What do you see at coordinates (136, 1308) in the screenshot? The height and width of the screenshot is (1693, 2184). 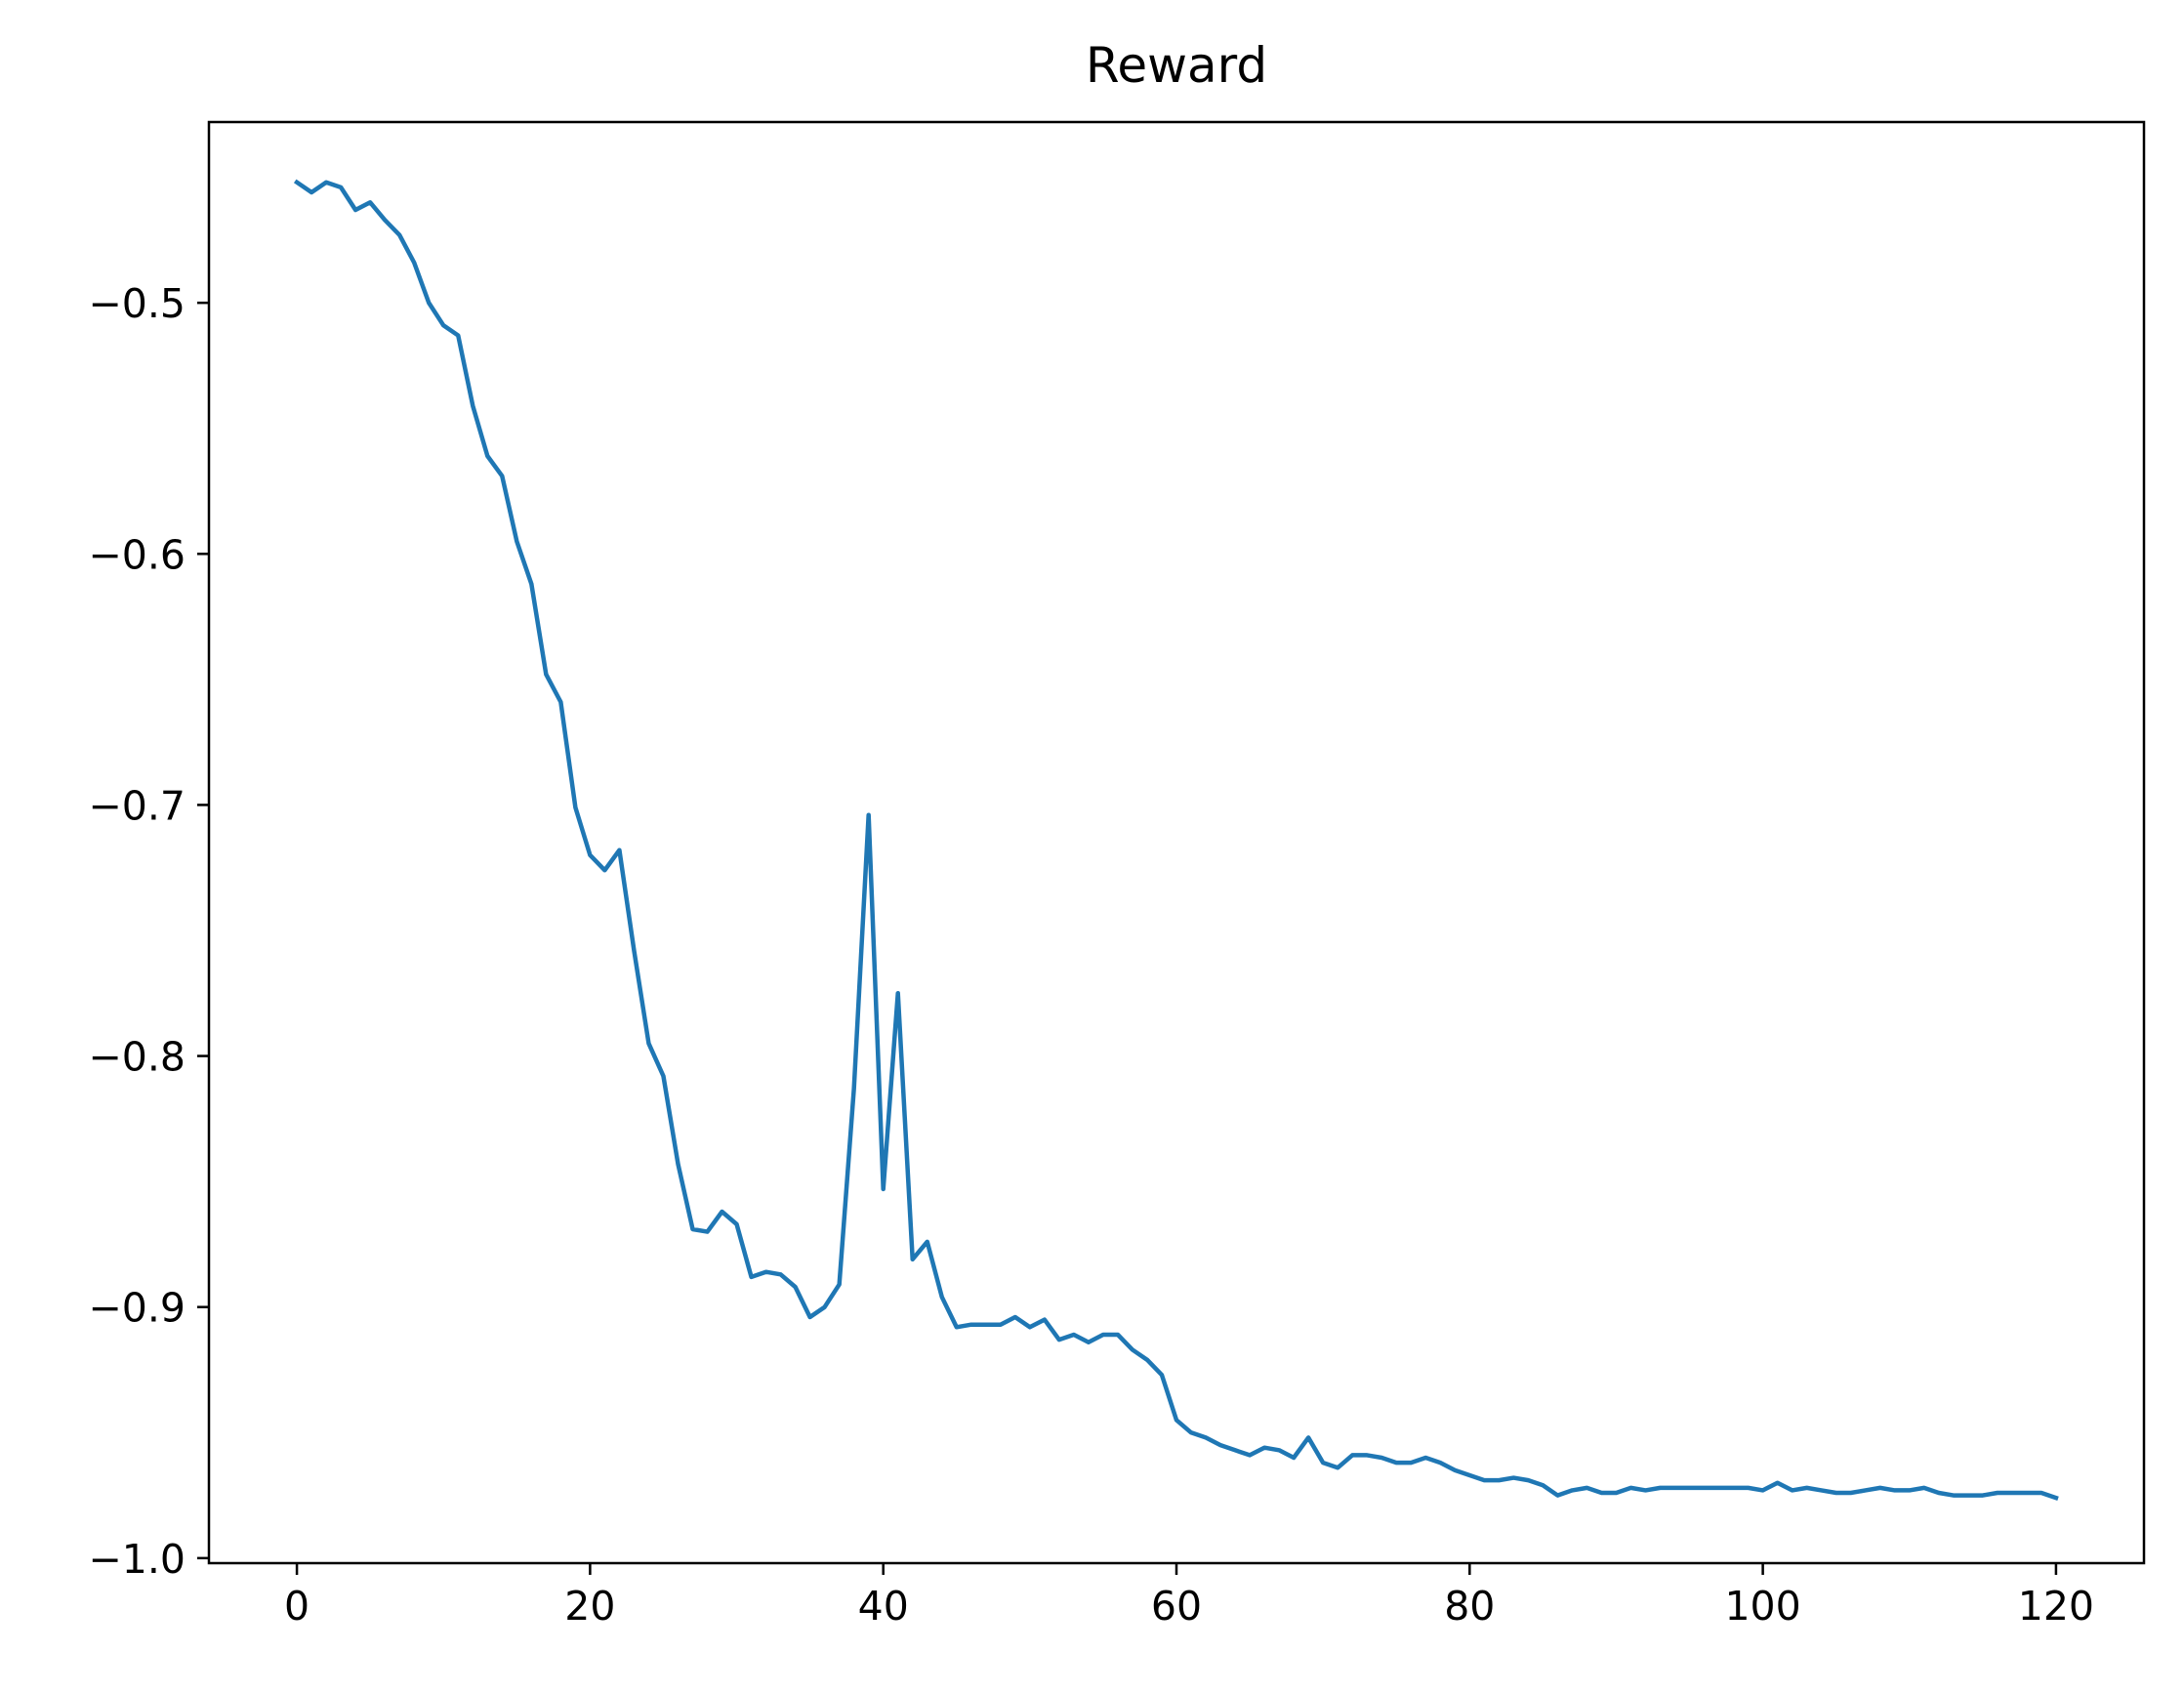 I see `y-tick-label: −0.9` at bounding box center [136, 1308].